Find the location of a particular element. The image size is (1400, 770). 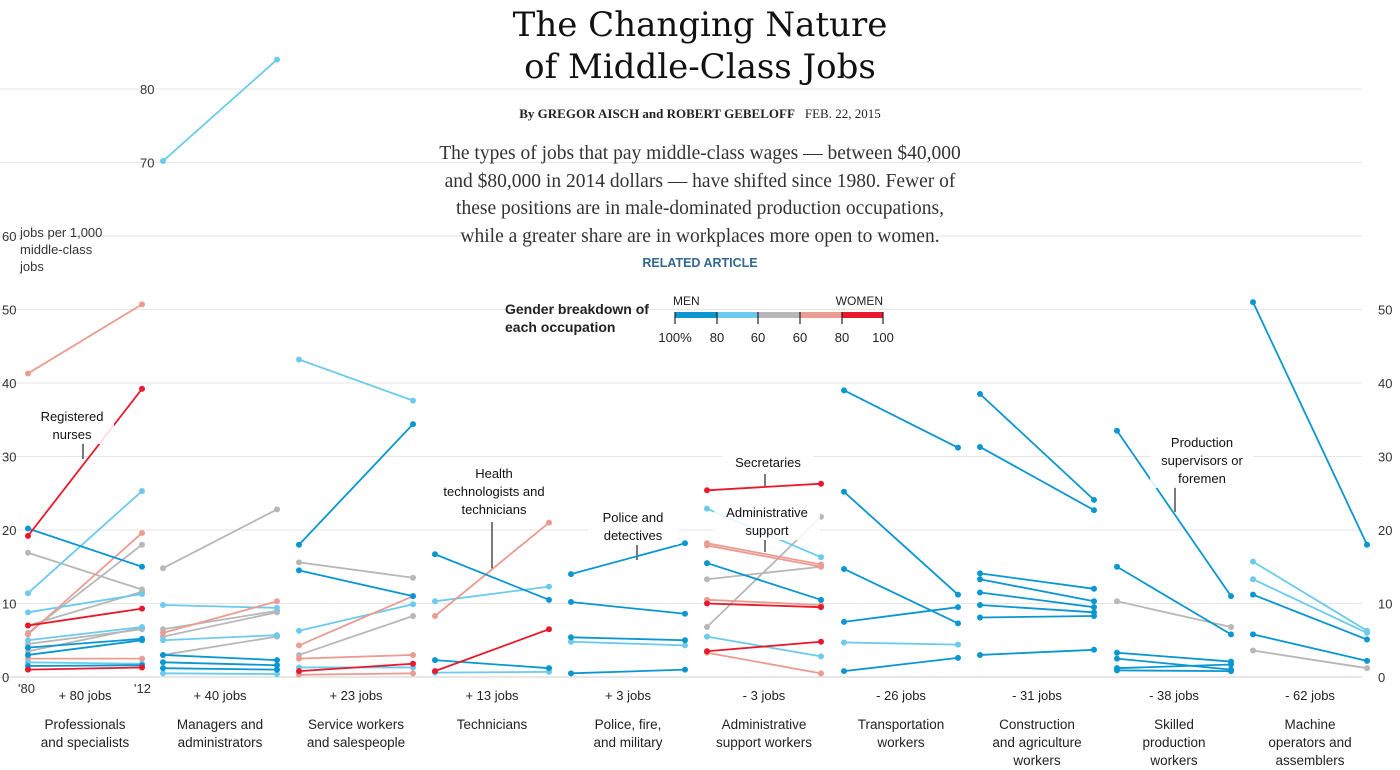

legend-tick-label: 80 is located at coordinates (717, 337).